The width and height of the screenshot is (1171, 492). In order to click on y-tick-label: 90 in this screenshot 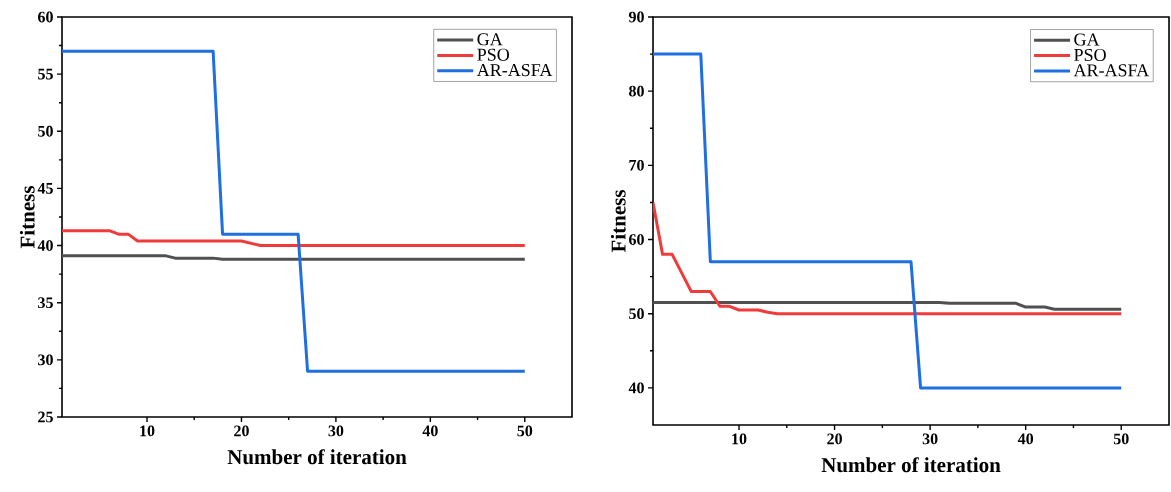, I will do `click(636, 17)`.